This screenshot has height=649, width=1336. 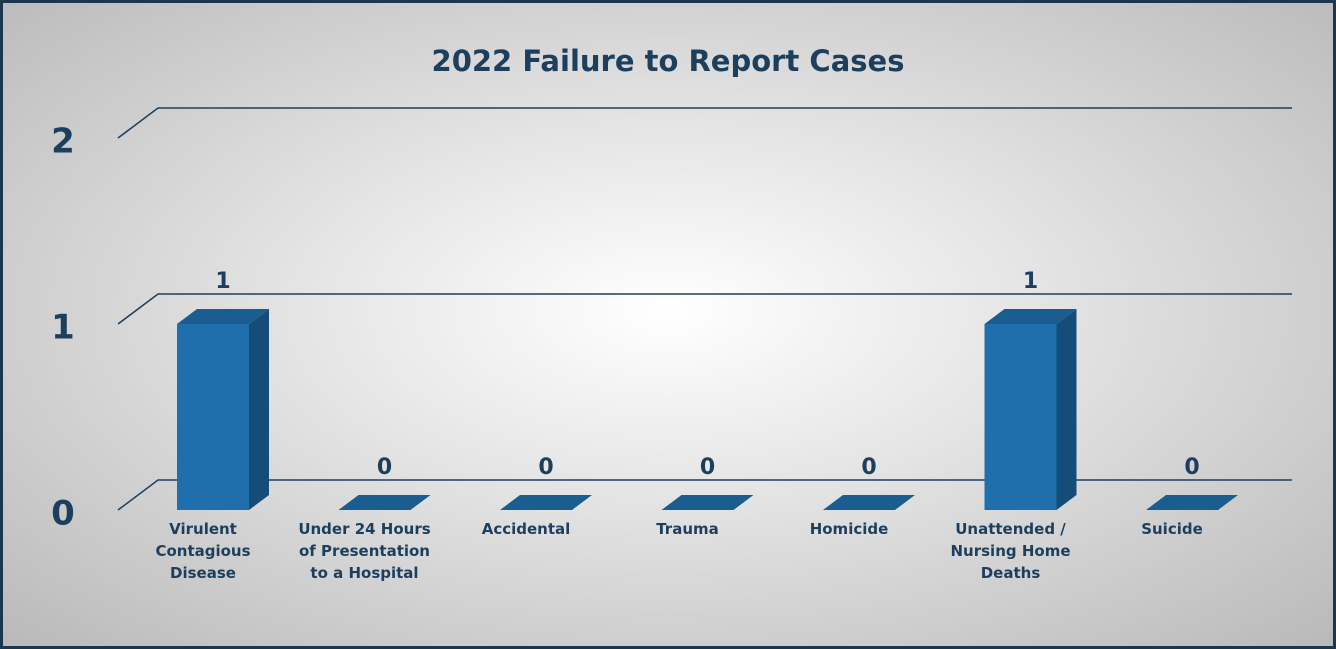 I want to click on y-tick-label: 1, so click(x=63, y=328).